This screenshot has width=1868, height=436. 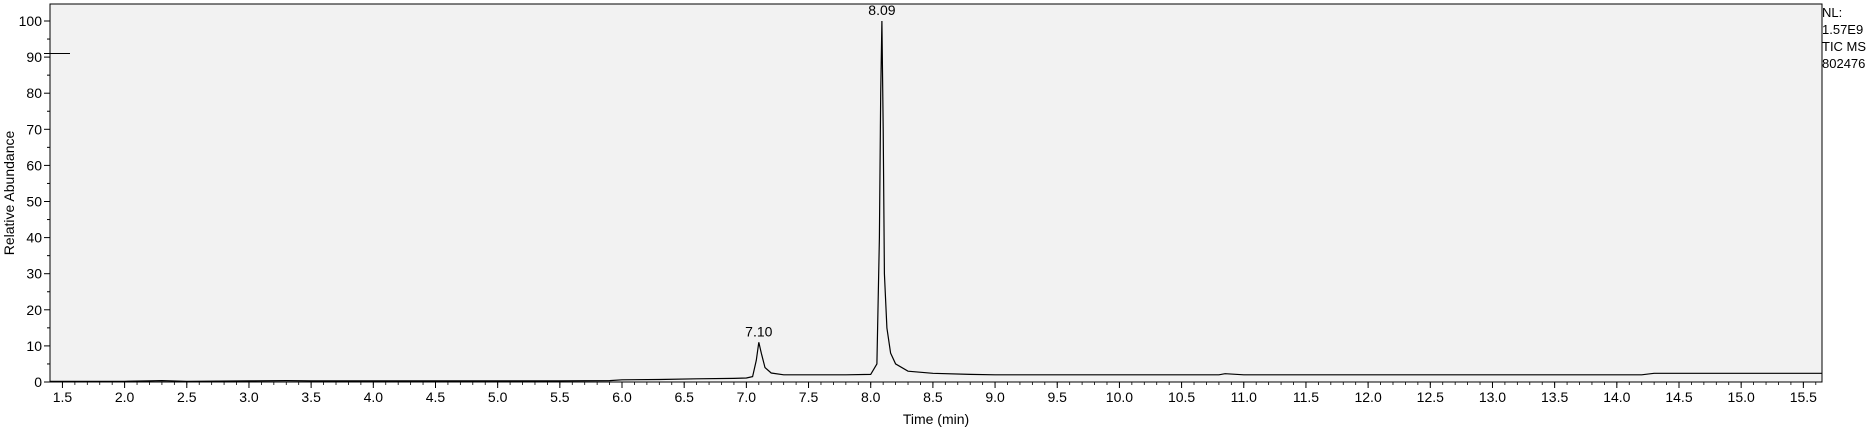 What do you see at coordinates (1554, 397) in the screenshot?
I see `x-tick-label: 13.5` at bounding box center [1554, 397].